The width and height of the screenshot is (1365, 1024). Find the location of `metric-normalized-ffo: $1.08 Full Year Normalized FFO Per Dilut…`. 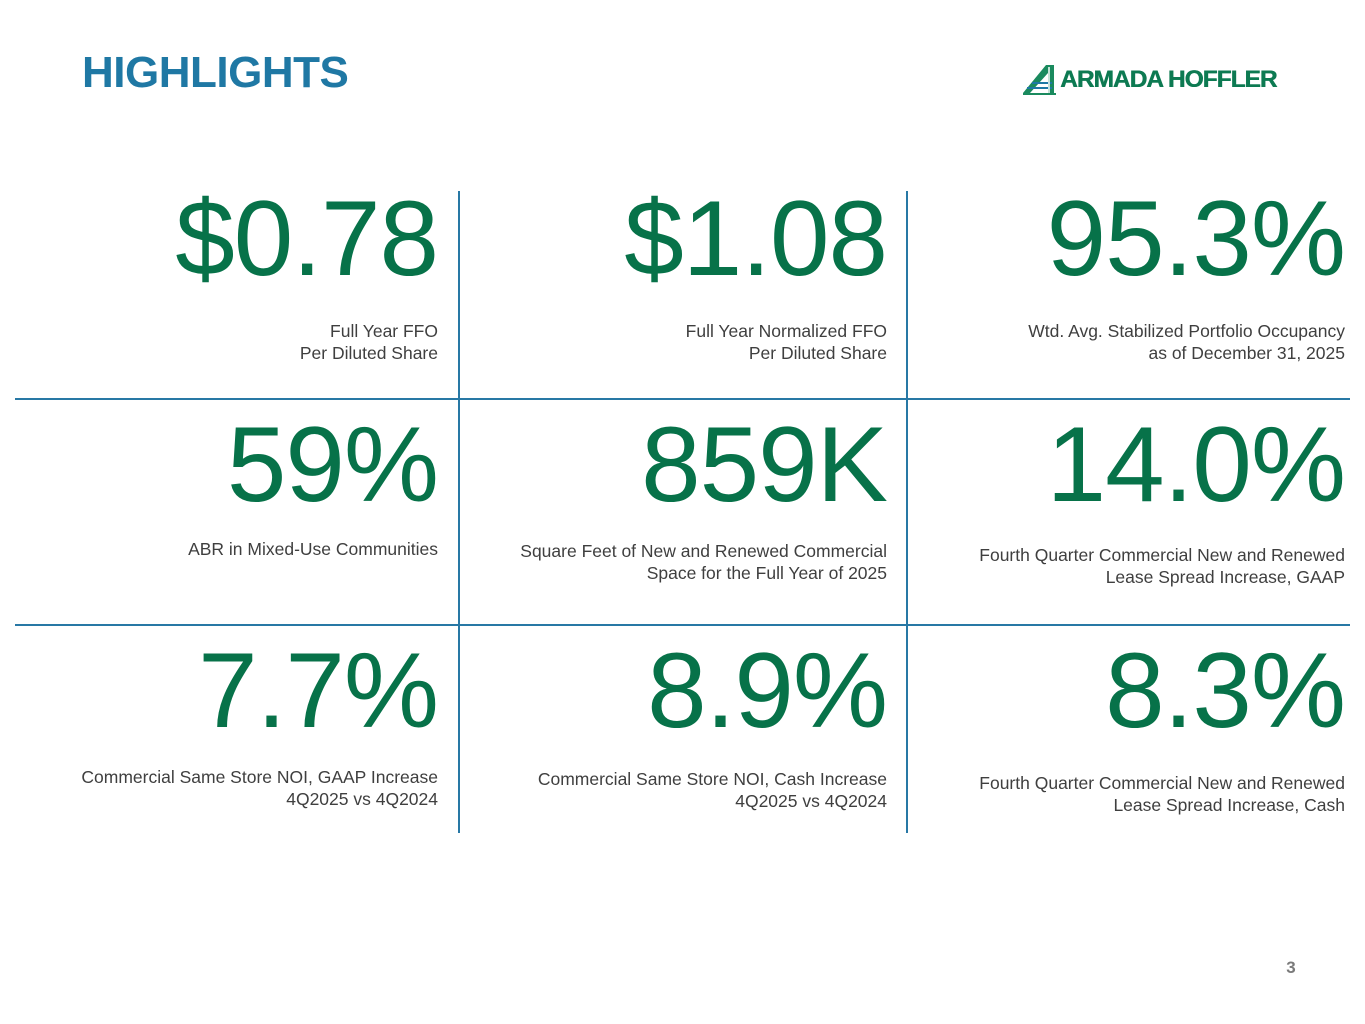

metric-normalized-ffo: $1.08 Full Year Normalized FFO Per Dilut… is located at coordinates (679, 271).